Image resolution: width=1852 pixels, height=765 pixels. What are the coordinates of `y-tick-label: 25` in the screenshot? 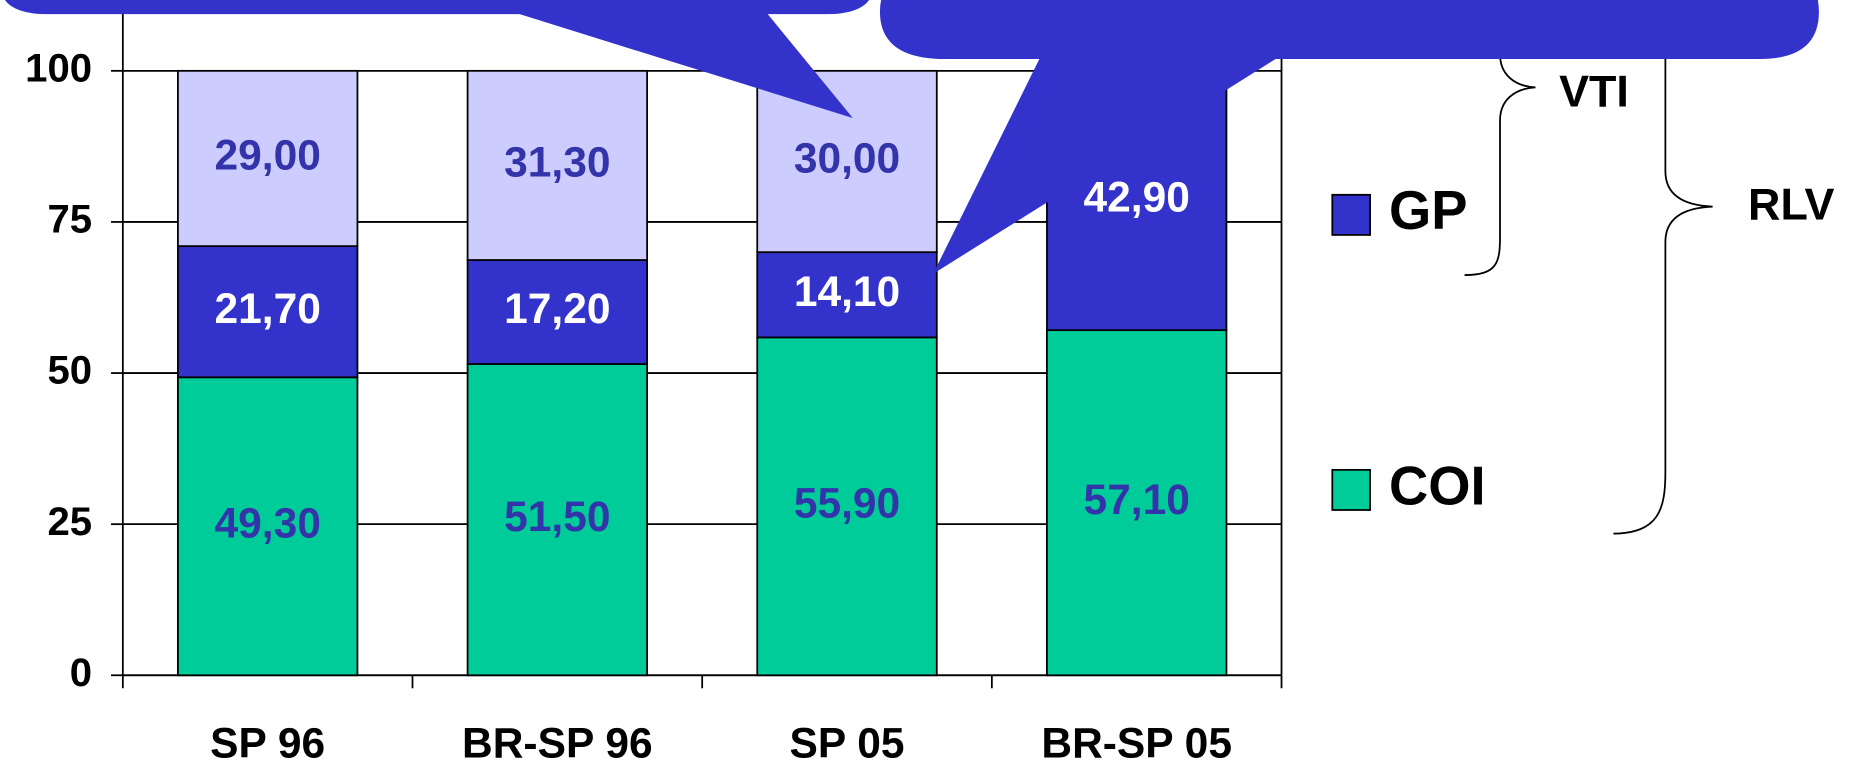 It's located at (69, 521).